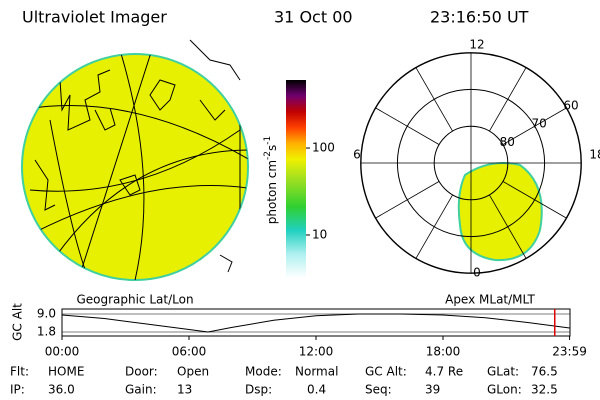 The height and width of the screenshot is (400, 600). Describe the element at coordinates (323, 148) in the screenshot. I see `colorbar-tick-label: 100` at that location.